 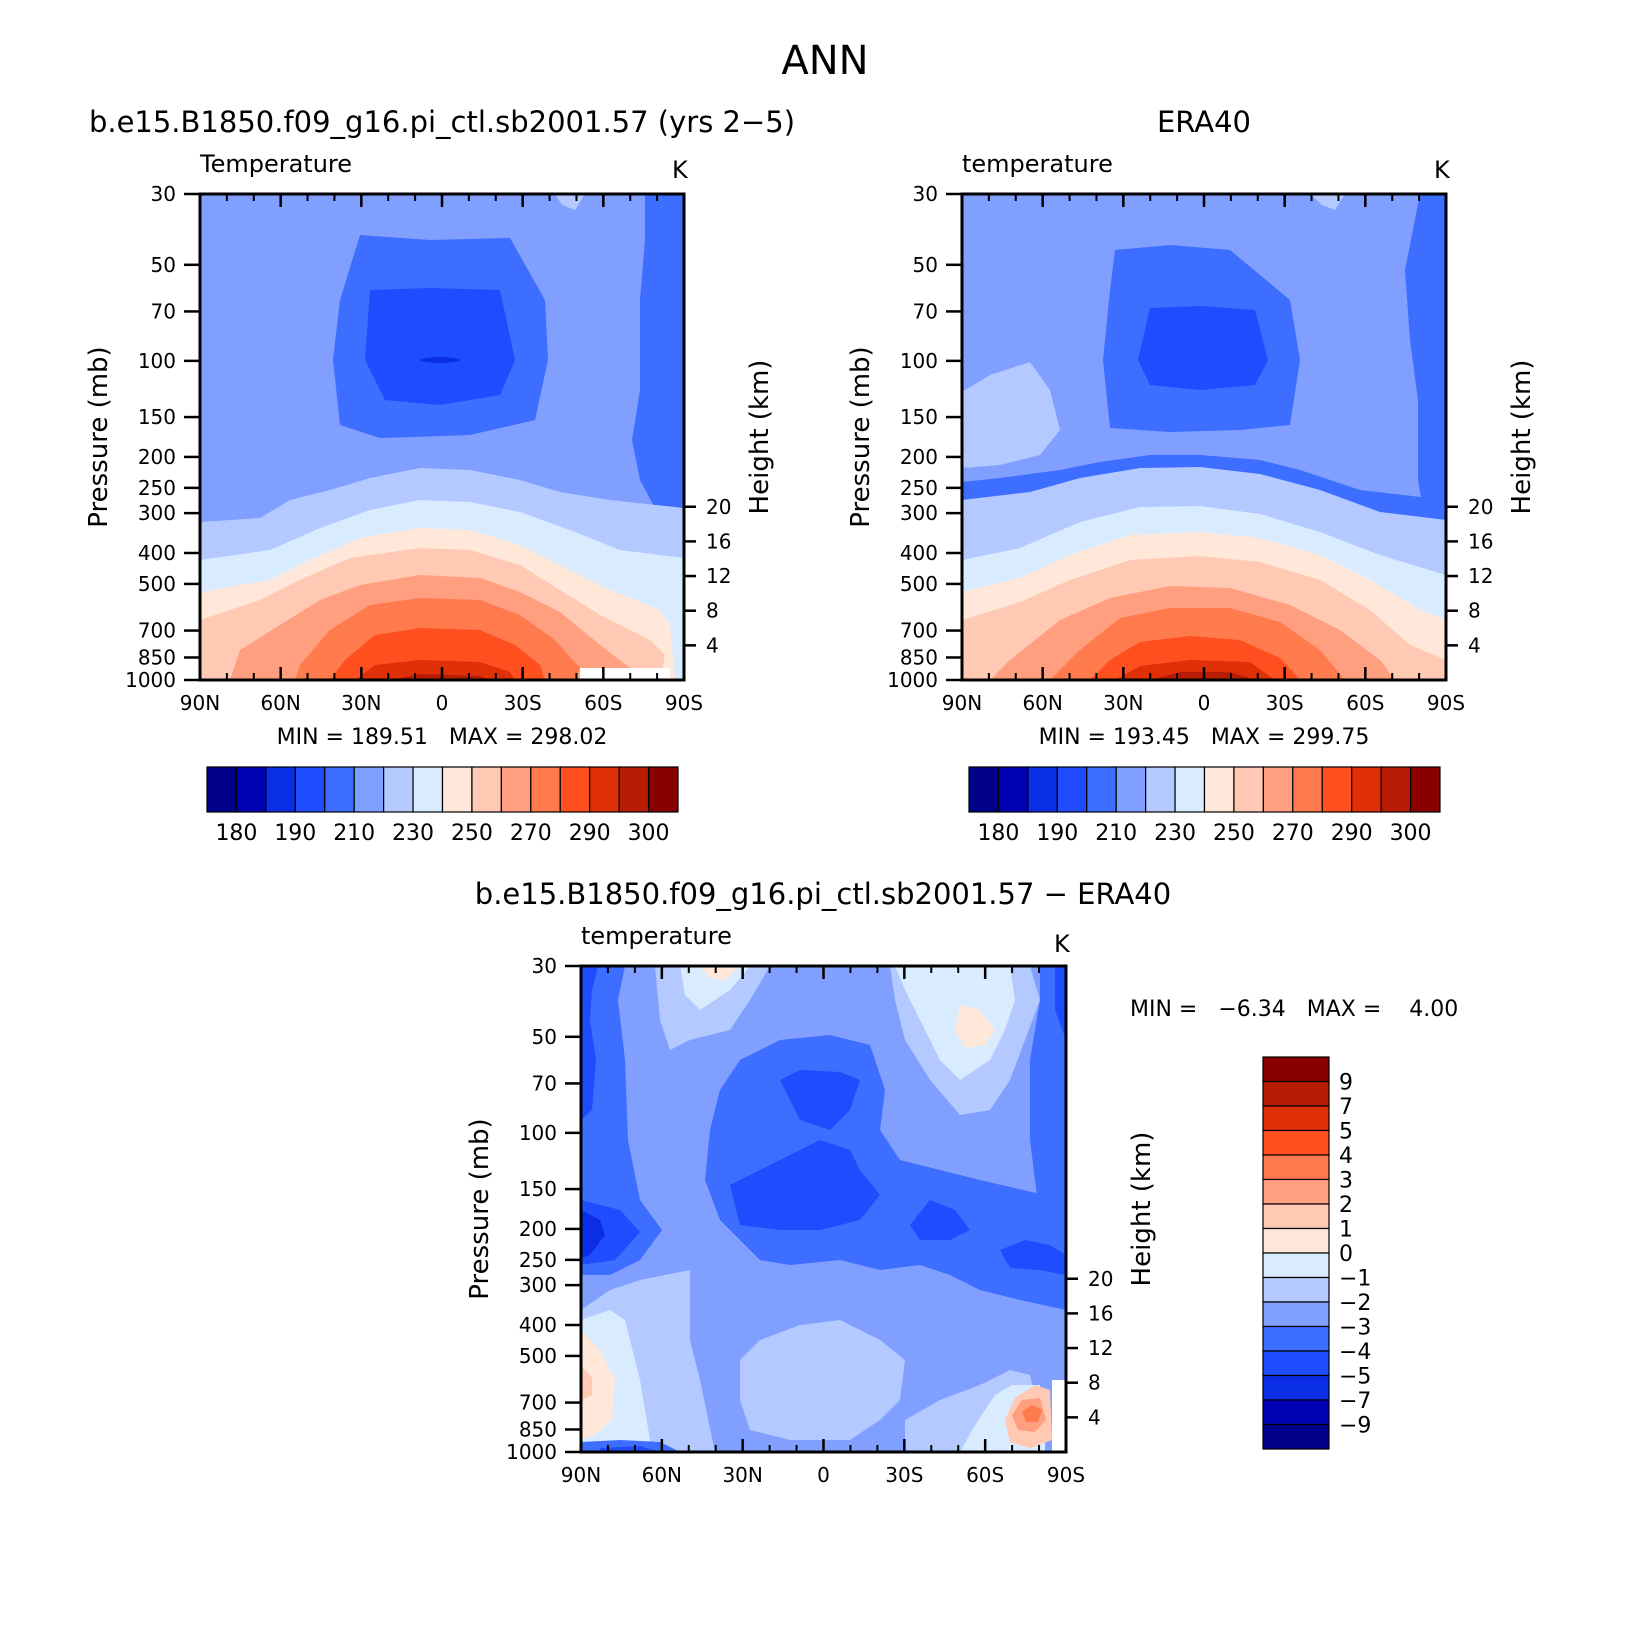 What do you see at coordinates (1059, 1416) in the screenshot?
I see `missing-data` at bounding box center [1059, 1416].